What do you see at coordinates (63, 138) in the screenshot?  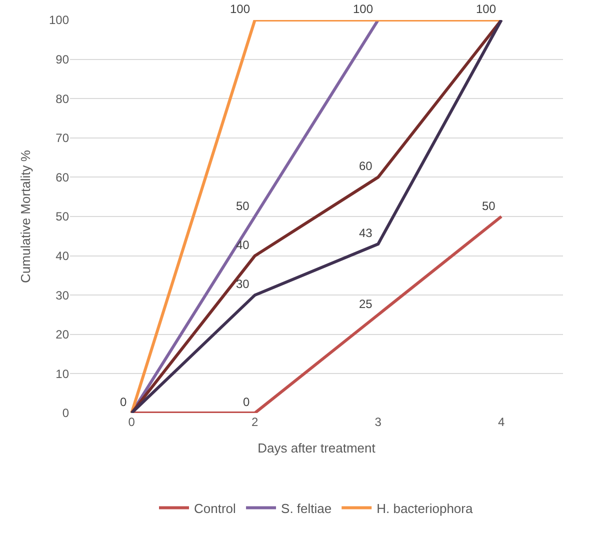 I see `y-tick-label: 70` at bounding box center [63, 138].